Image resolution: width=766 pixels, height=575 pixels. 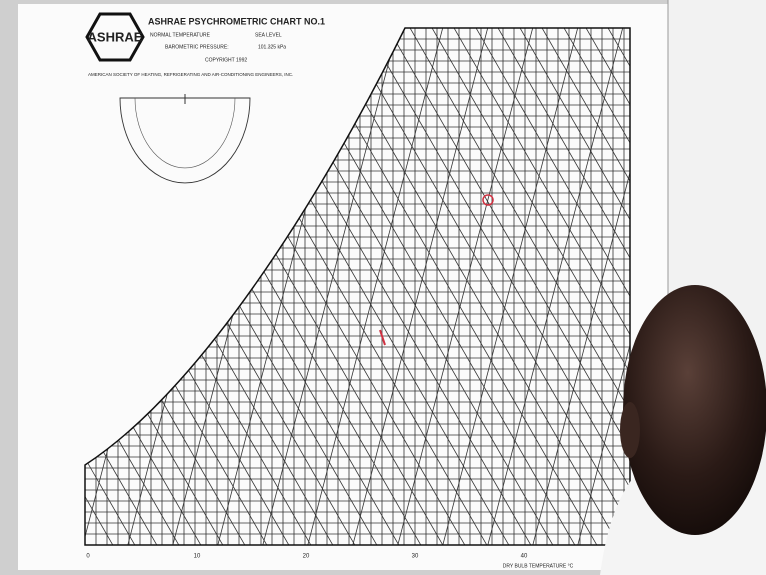 What do you see at coordinates (236, 21) in the screenshot?
I see `chart-title: ASHRAE PSYCHROMETRIC CHART NO.1` at bounding box center [236, 21].